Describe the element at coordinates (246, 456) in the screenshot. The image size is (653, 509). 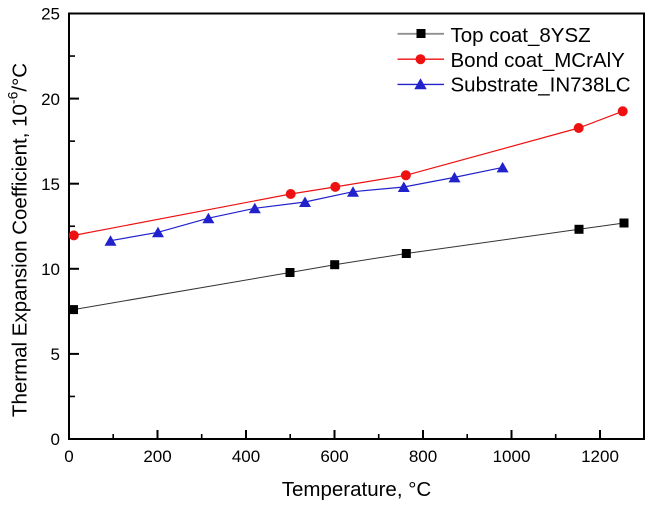
I see `svg-text: 400` at that location.